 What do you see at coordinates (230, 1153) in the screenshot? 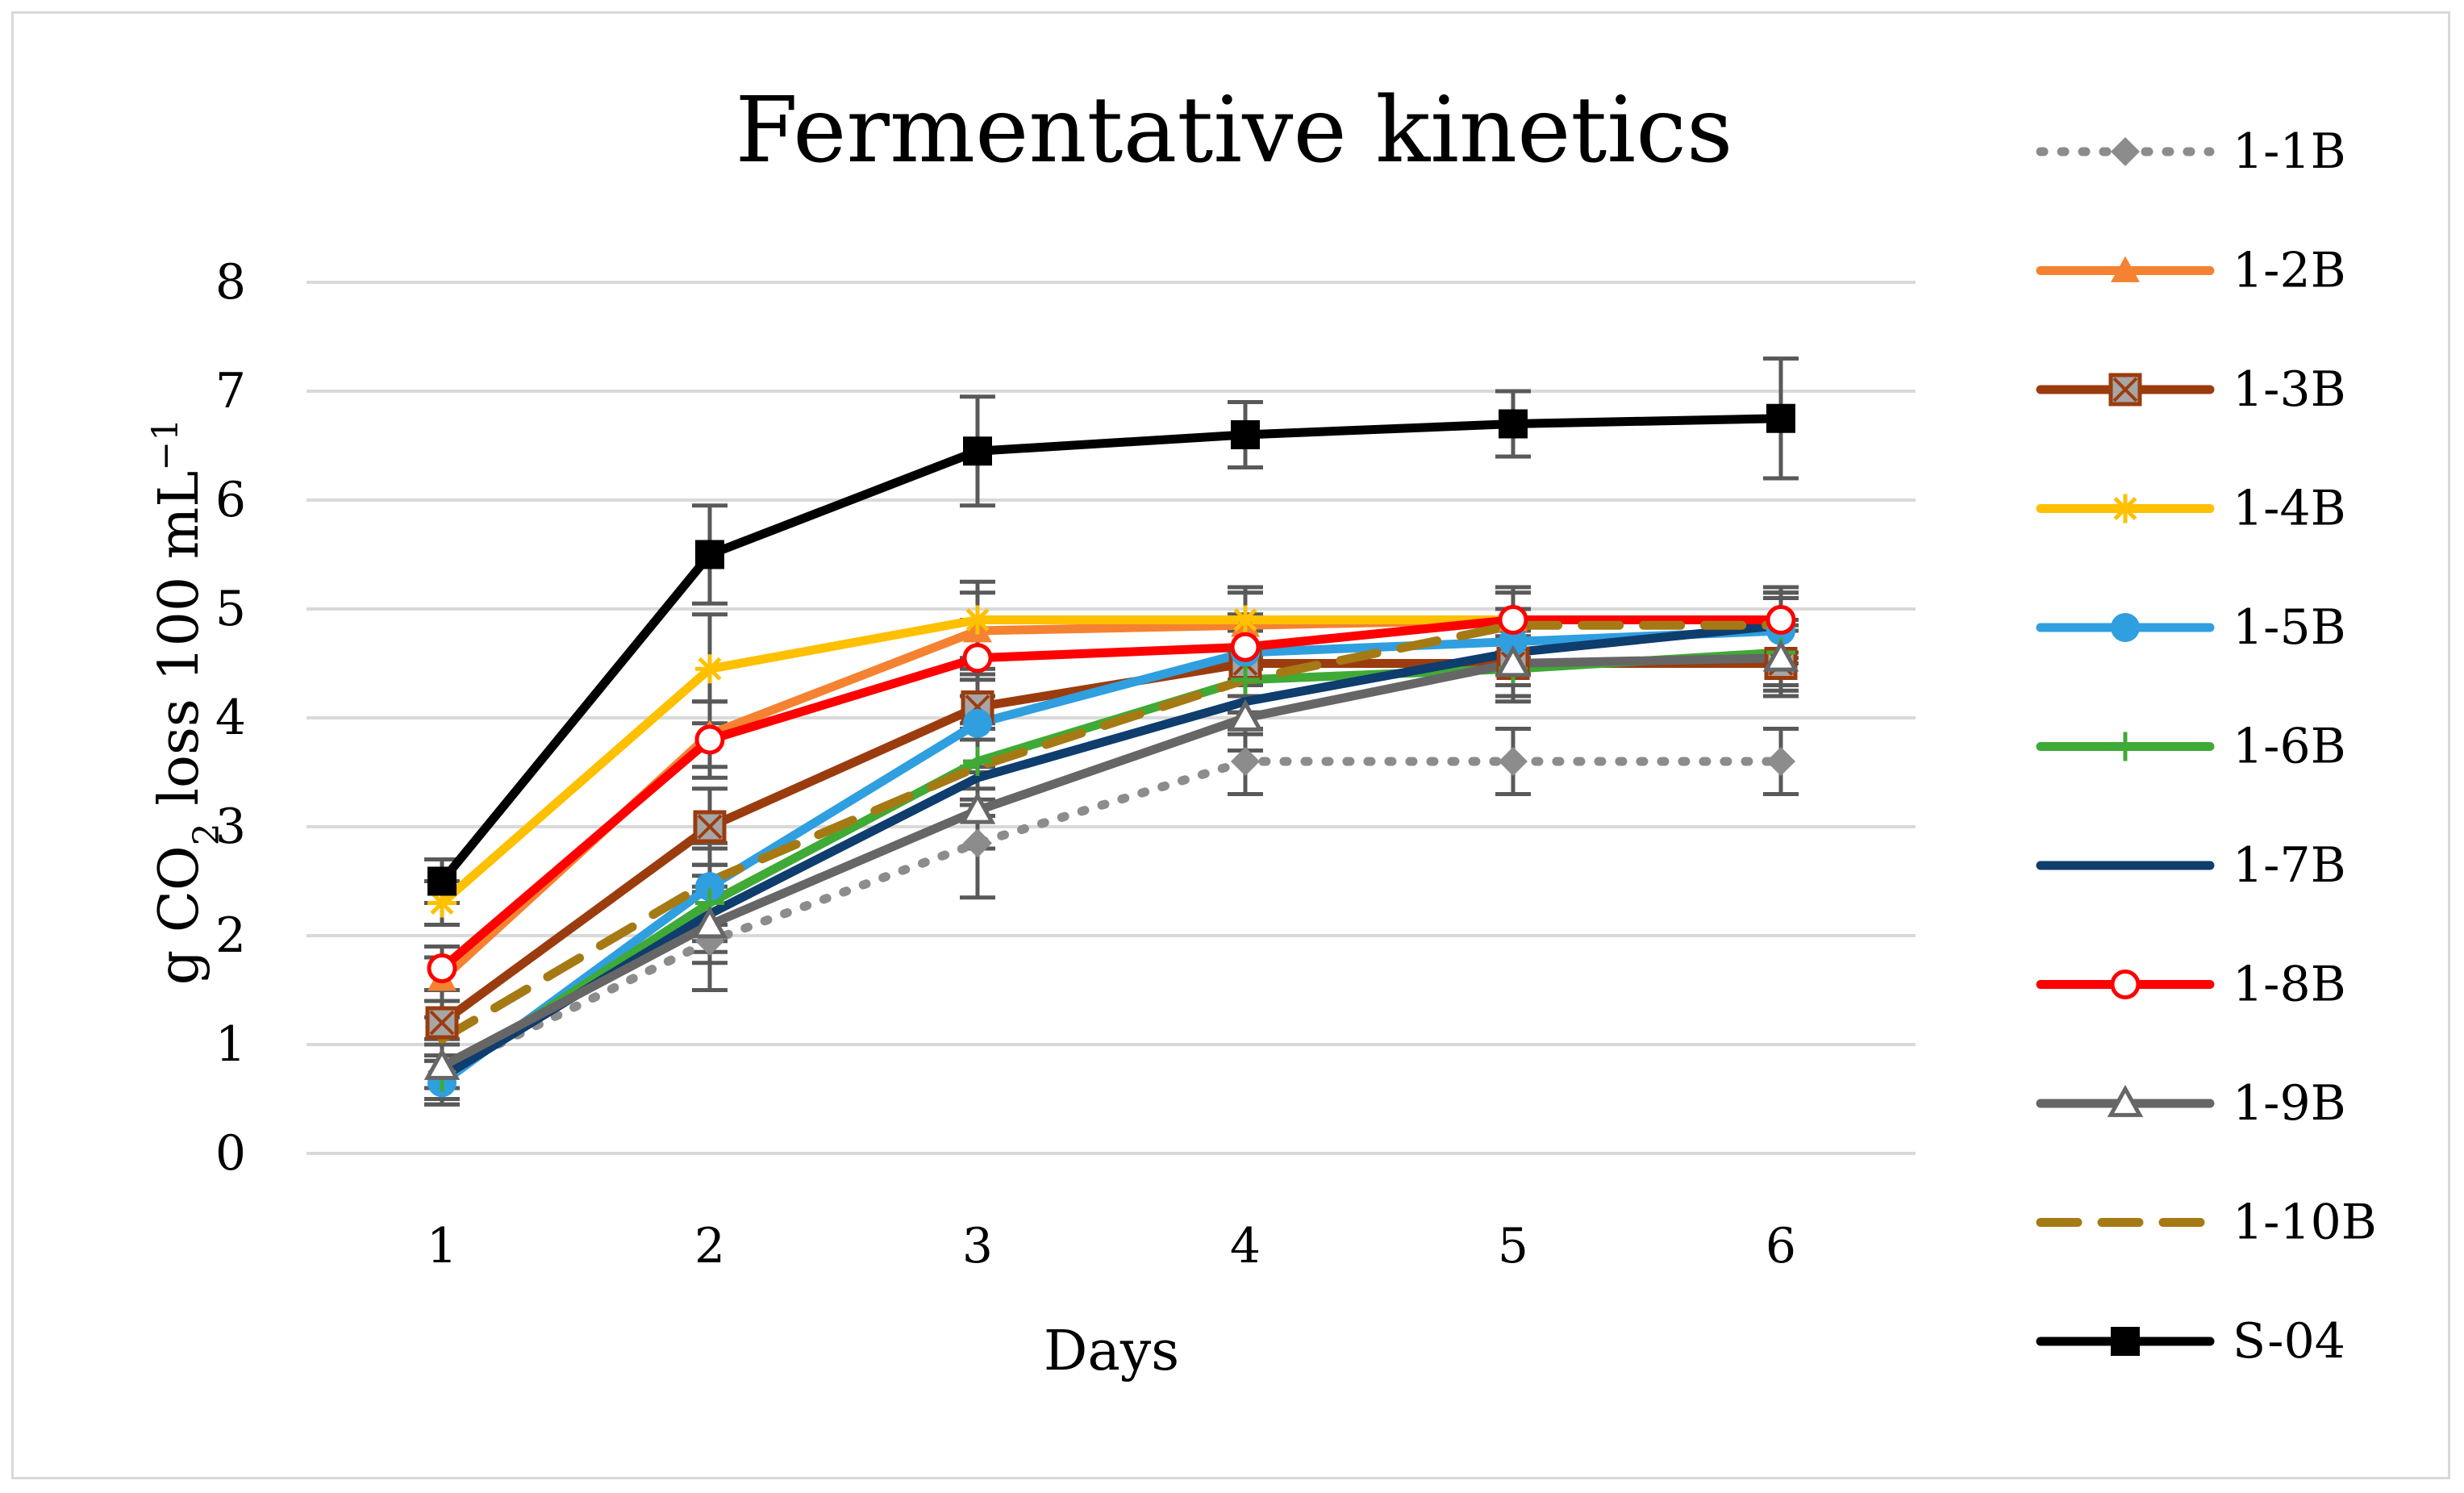
I see `y-tick-label: 0` at bounding box center [230, 1153].